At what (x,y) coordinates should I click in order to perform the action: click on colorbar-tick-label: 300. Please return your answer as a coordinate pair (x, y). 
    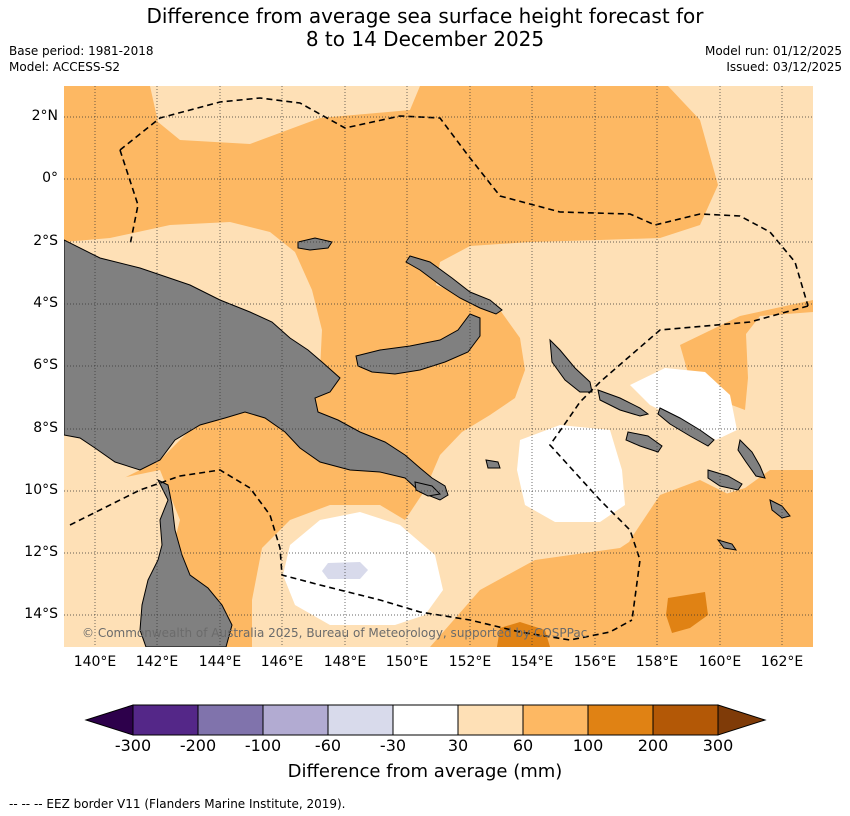
    Looking at the image, I should click on (718, 745).